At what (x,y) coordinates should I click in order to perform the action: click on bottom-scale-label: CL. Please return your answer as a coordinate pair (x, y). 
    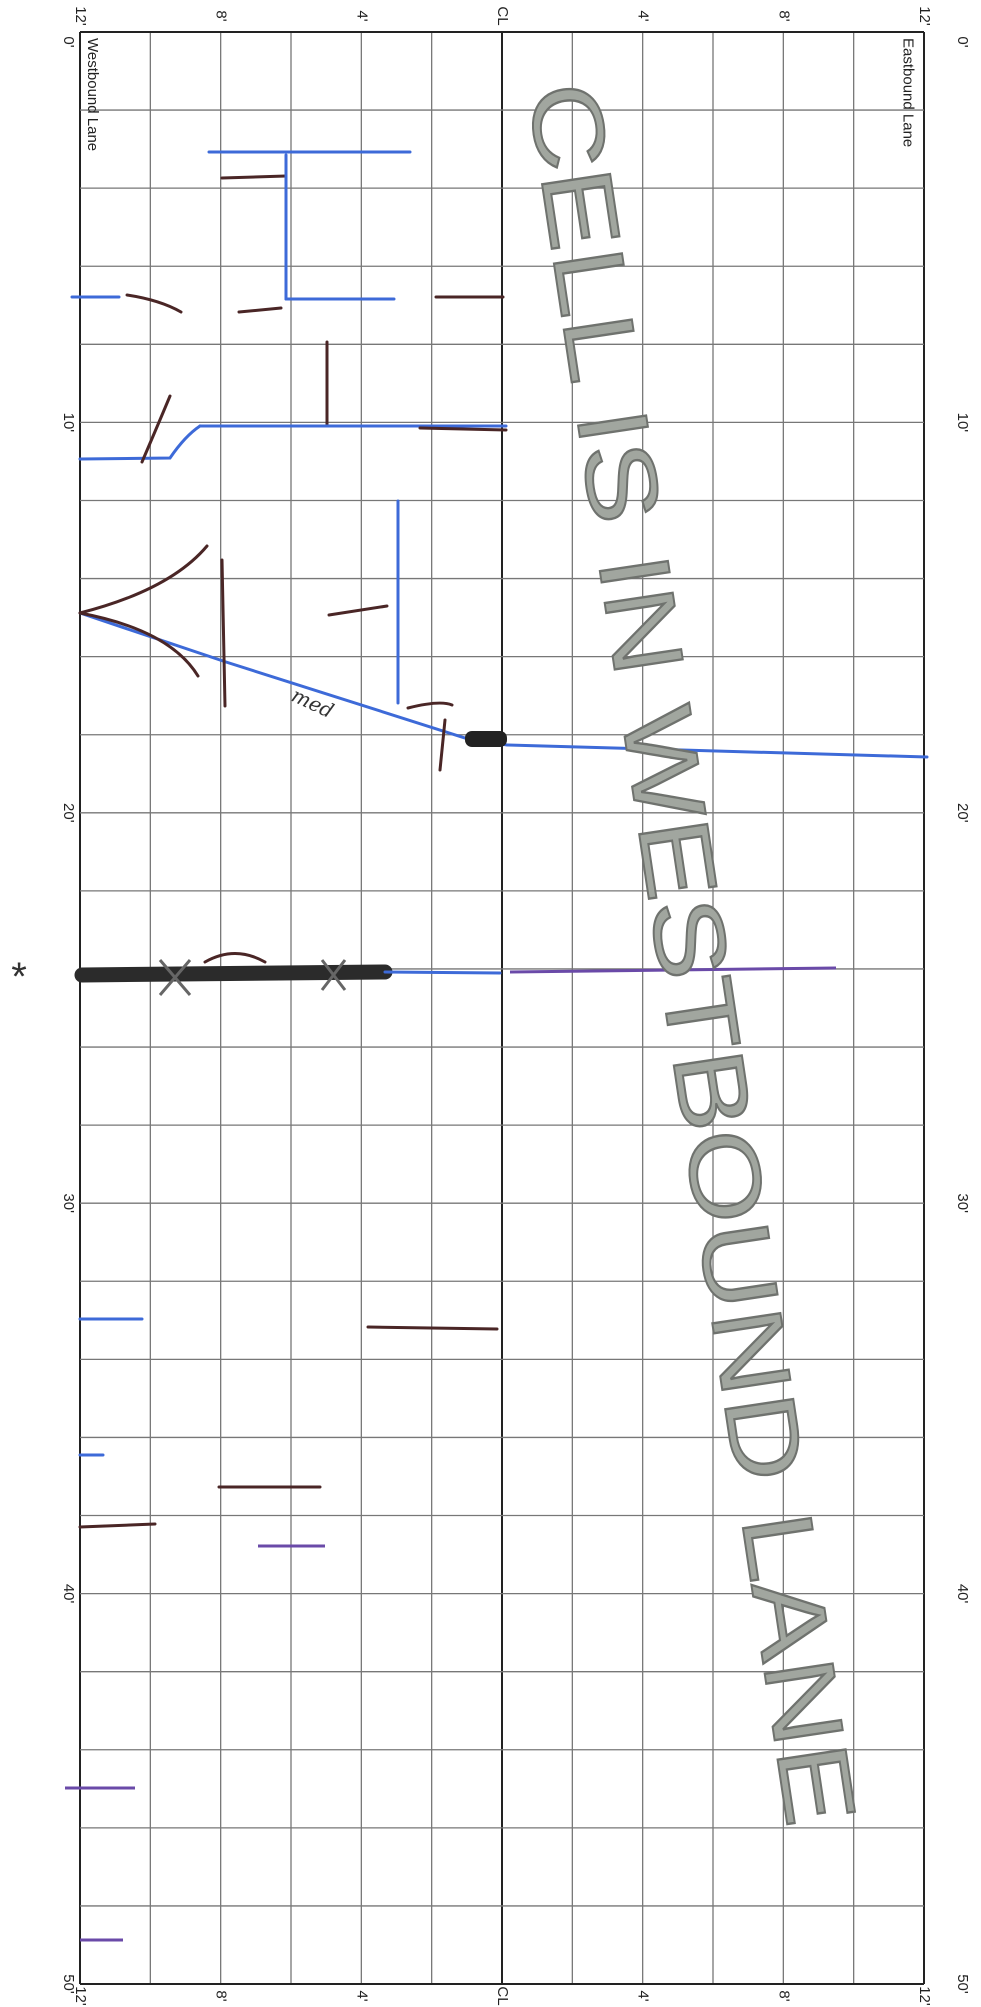
    Looking at the image, I should click on (502, 1995).